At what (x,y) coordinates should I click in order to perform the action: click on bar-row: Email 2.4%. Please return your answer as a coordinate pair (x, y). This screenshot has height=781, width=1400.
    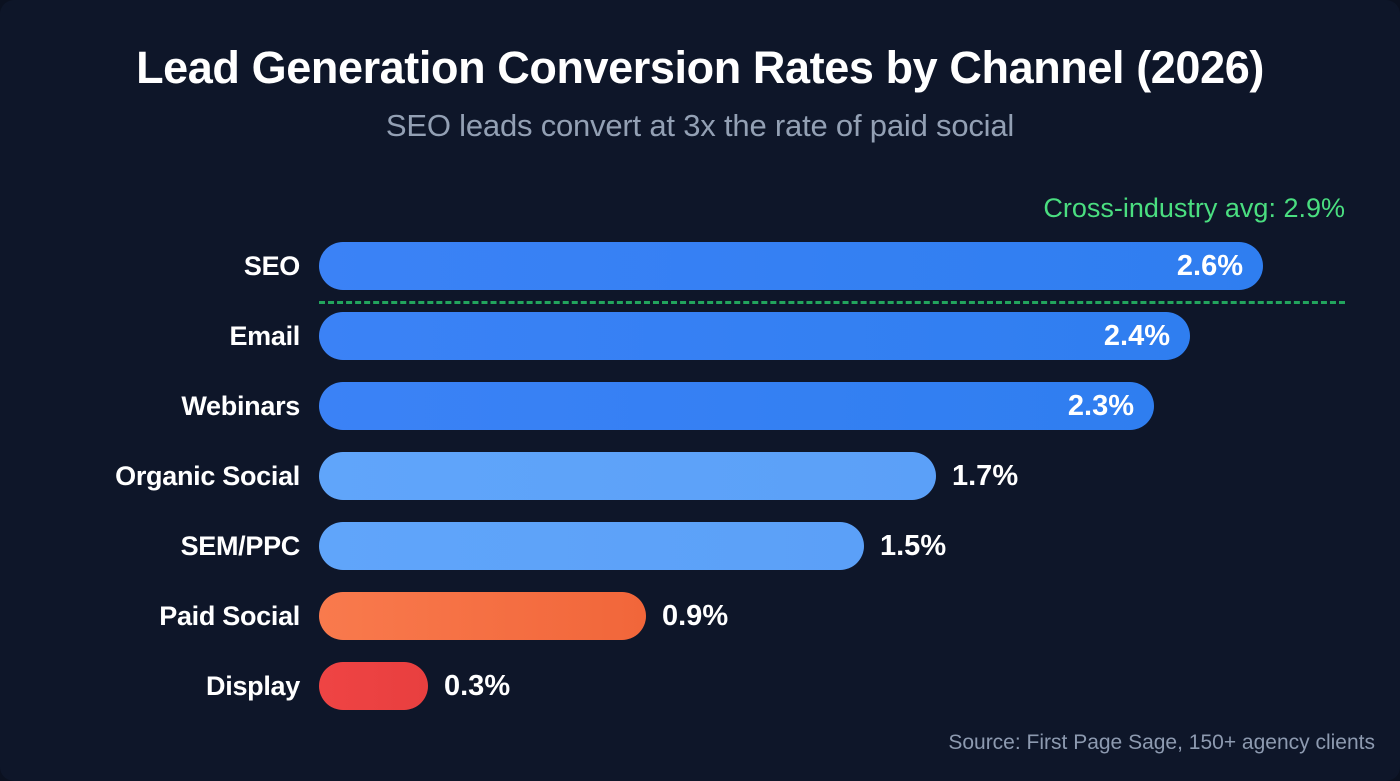
    Looking at the image, I should click on (700, 336).